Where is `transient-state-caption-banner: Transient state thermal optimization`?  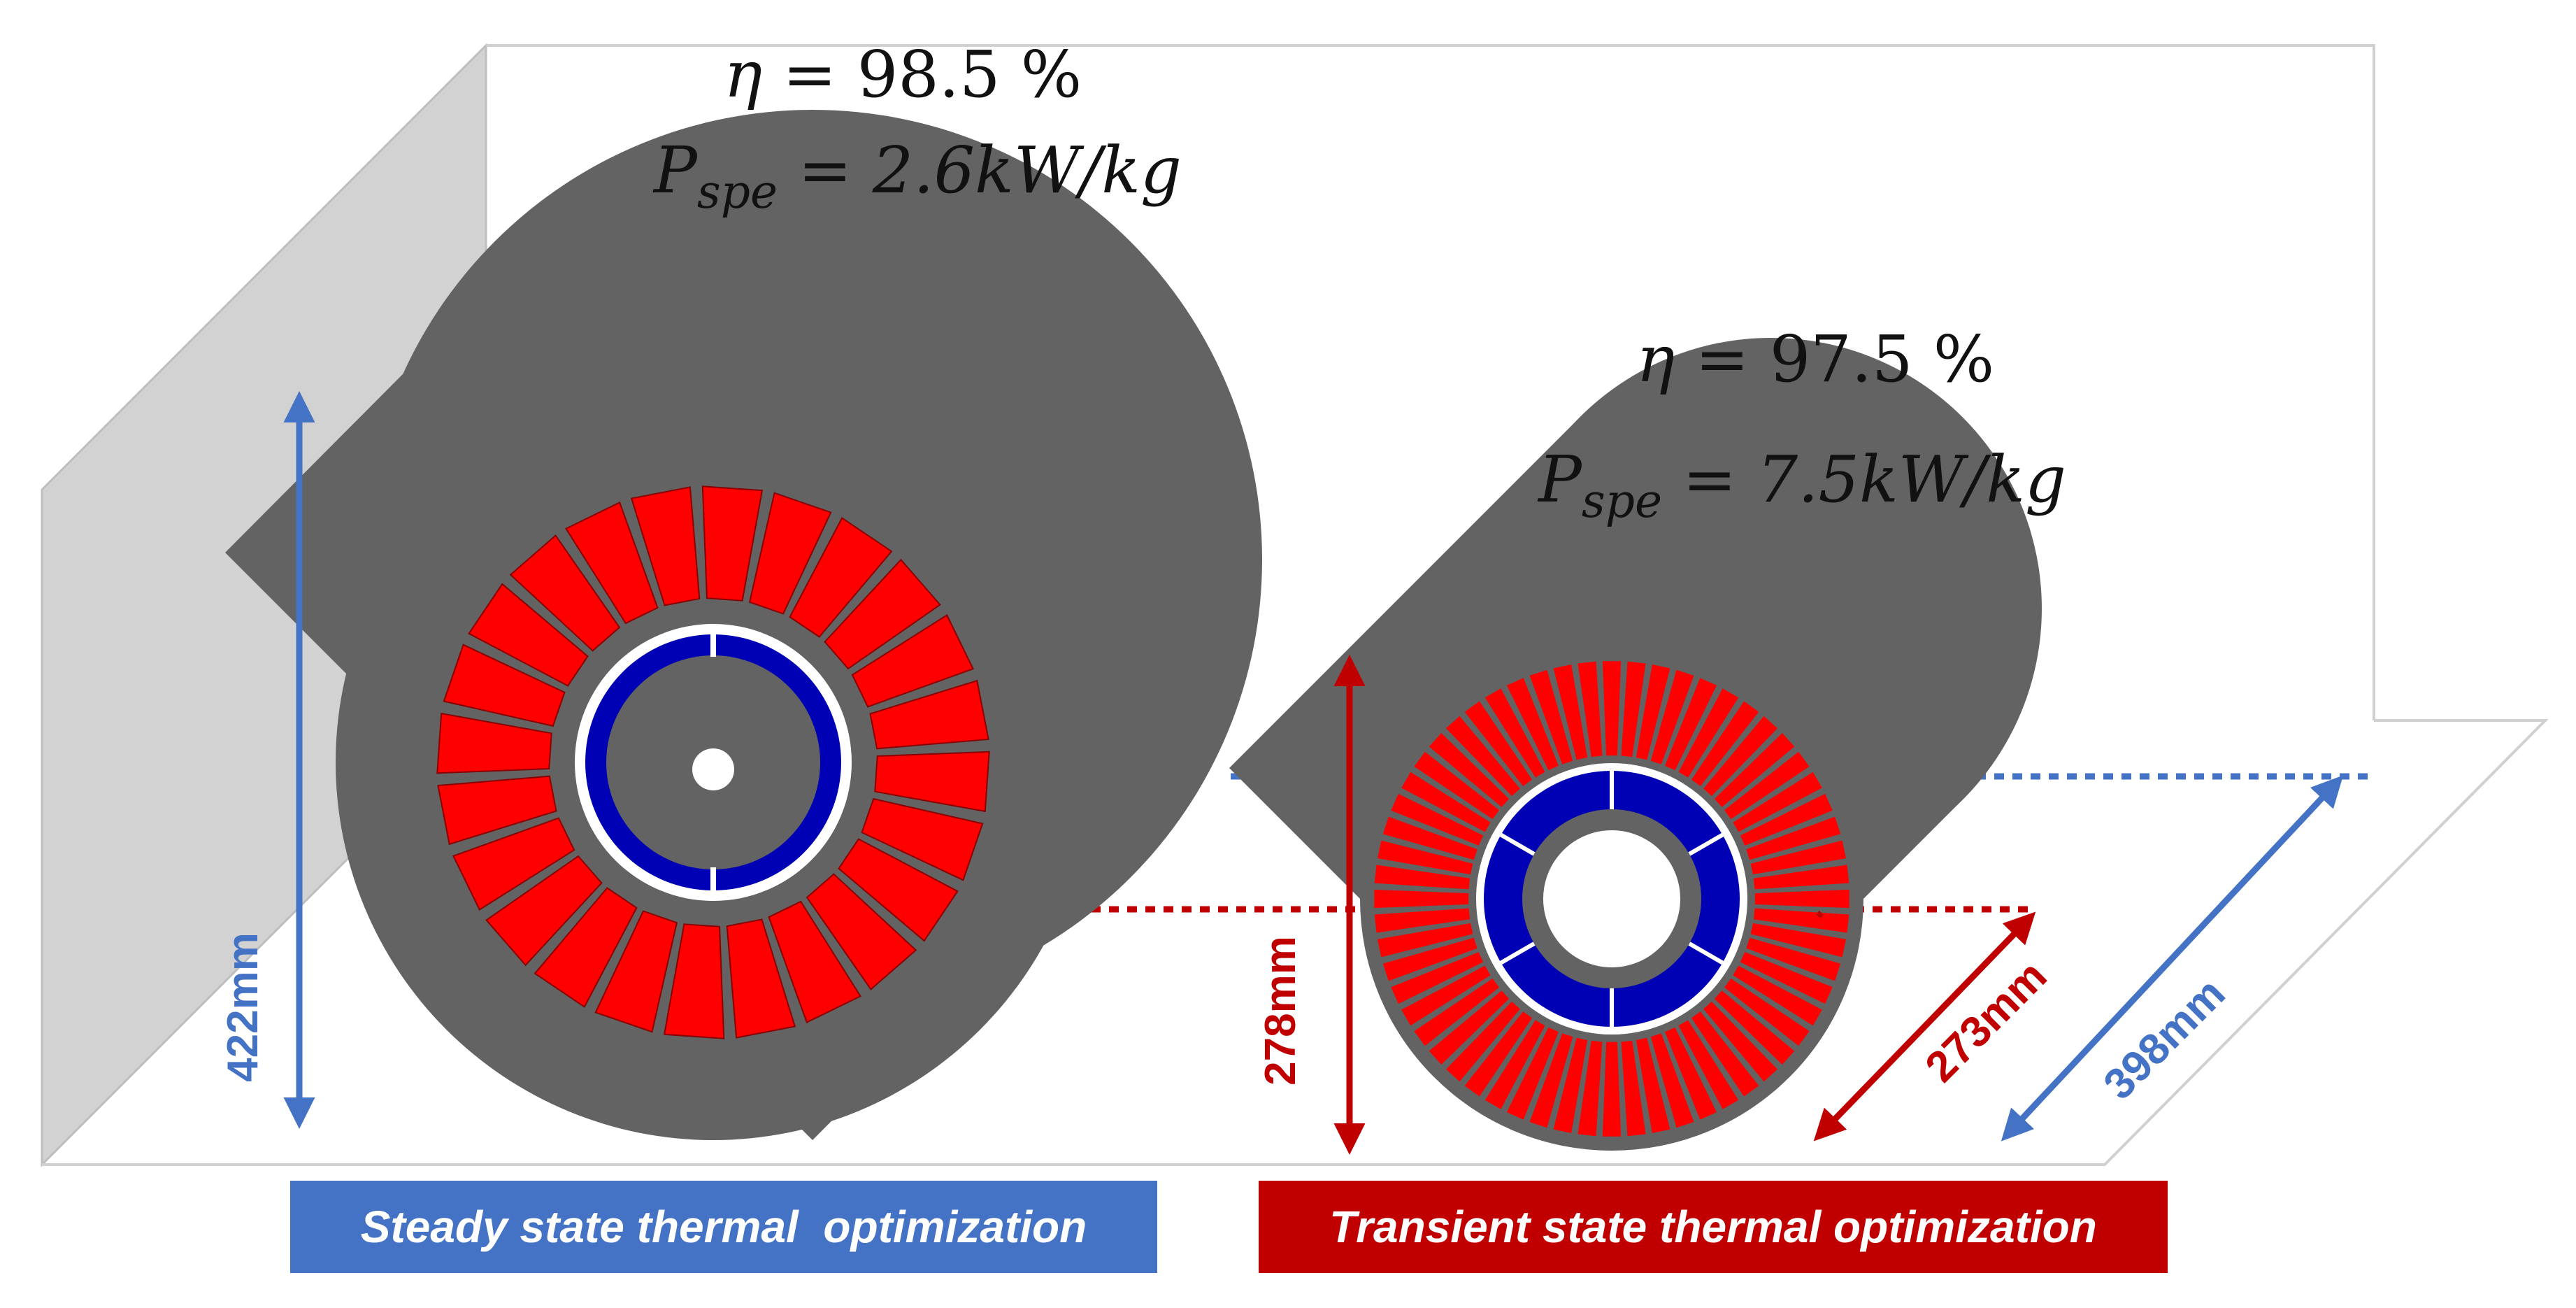
transient-state-caption-banner: Transient state thermal optimization is located at coordinates (1713, 1227).